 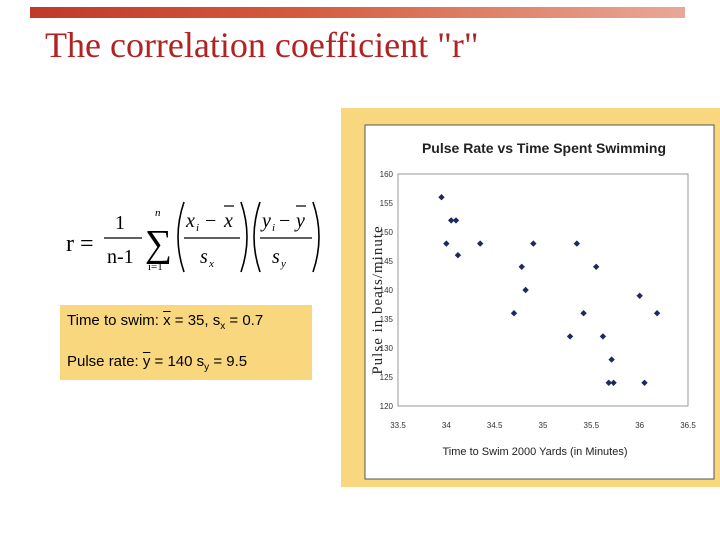 I want to click on chart-title: Pulse Rate vs Time Spent Swimming, so click(x=544, y=148).